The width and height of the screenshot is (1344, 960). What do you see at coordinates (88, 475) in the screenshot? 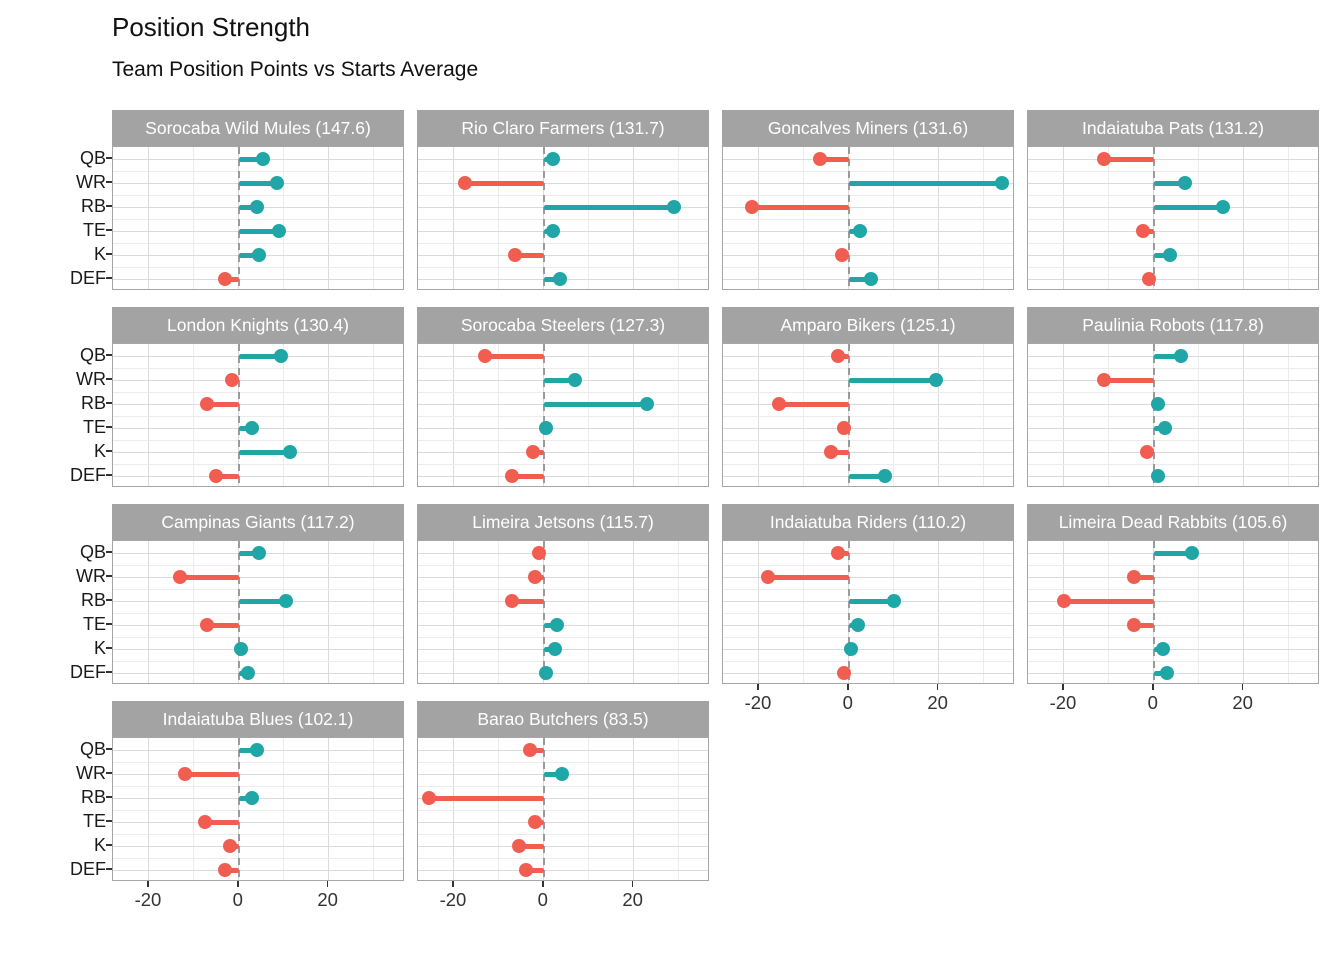
I see `y-axis-label-def: DEF` at bounding box center [88, 475].